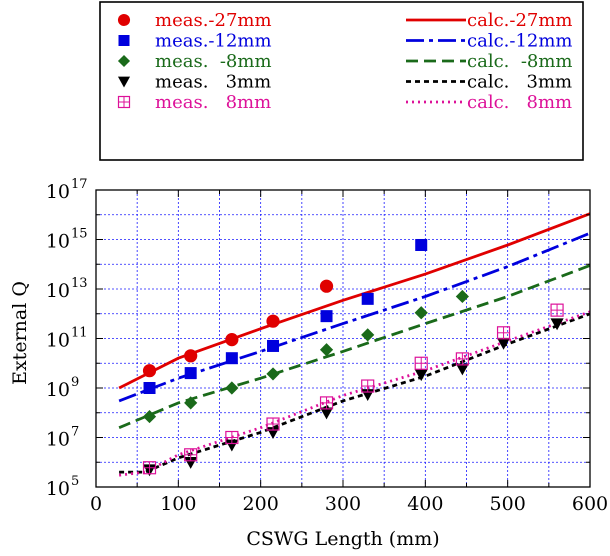  I want to click on x-tick-label: 300, so click(343, 504).